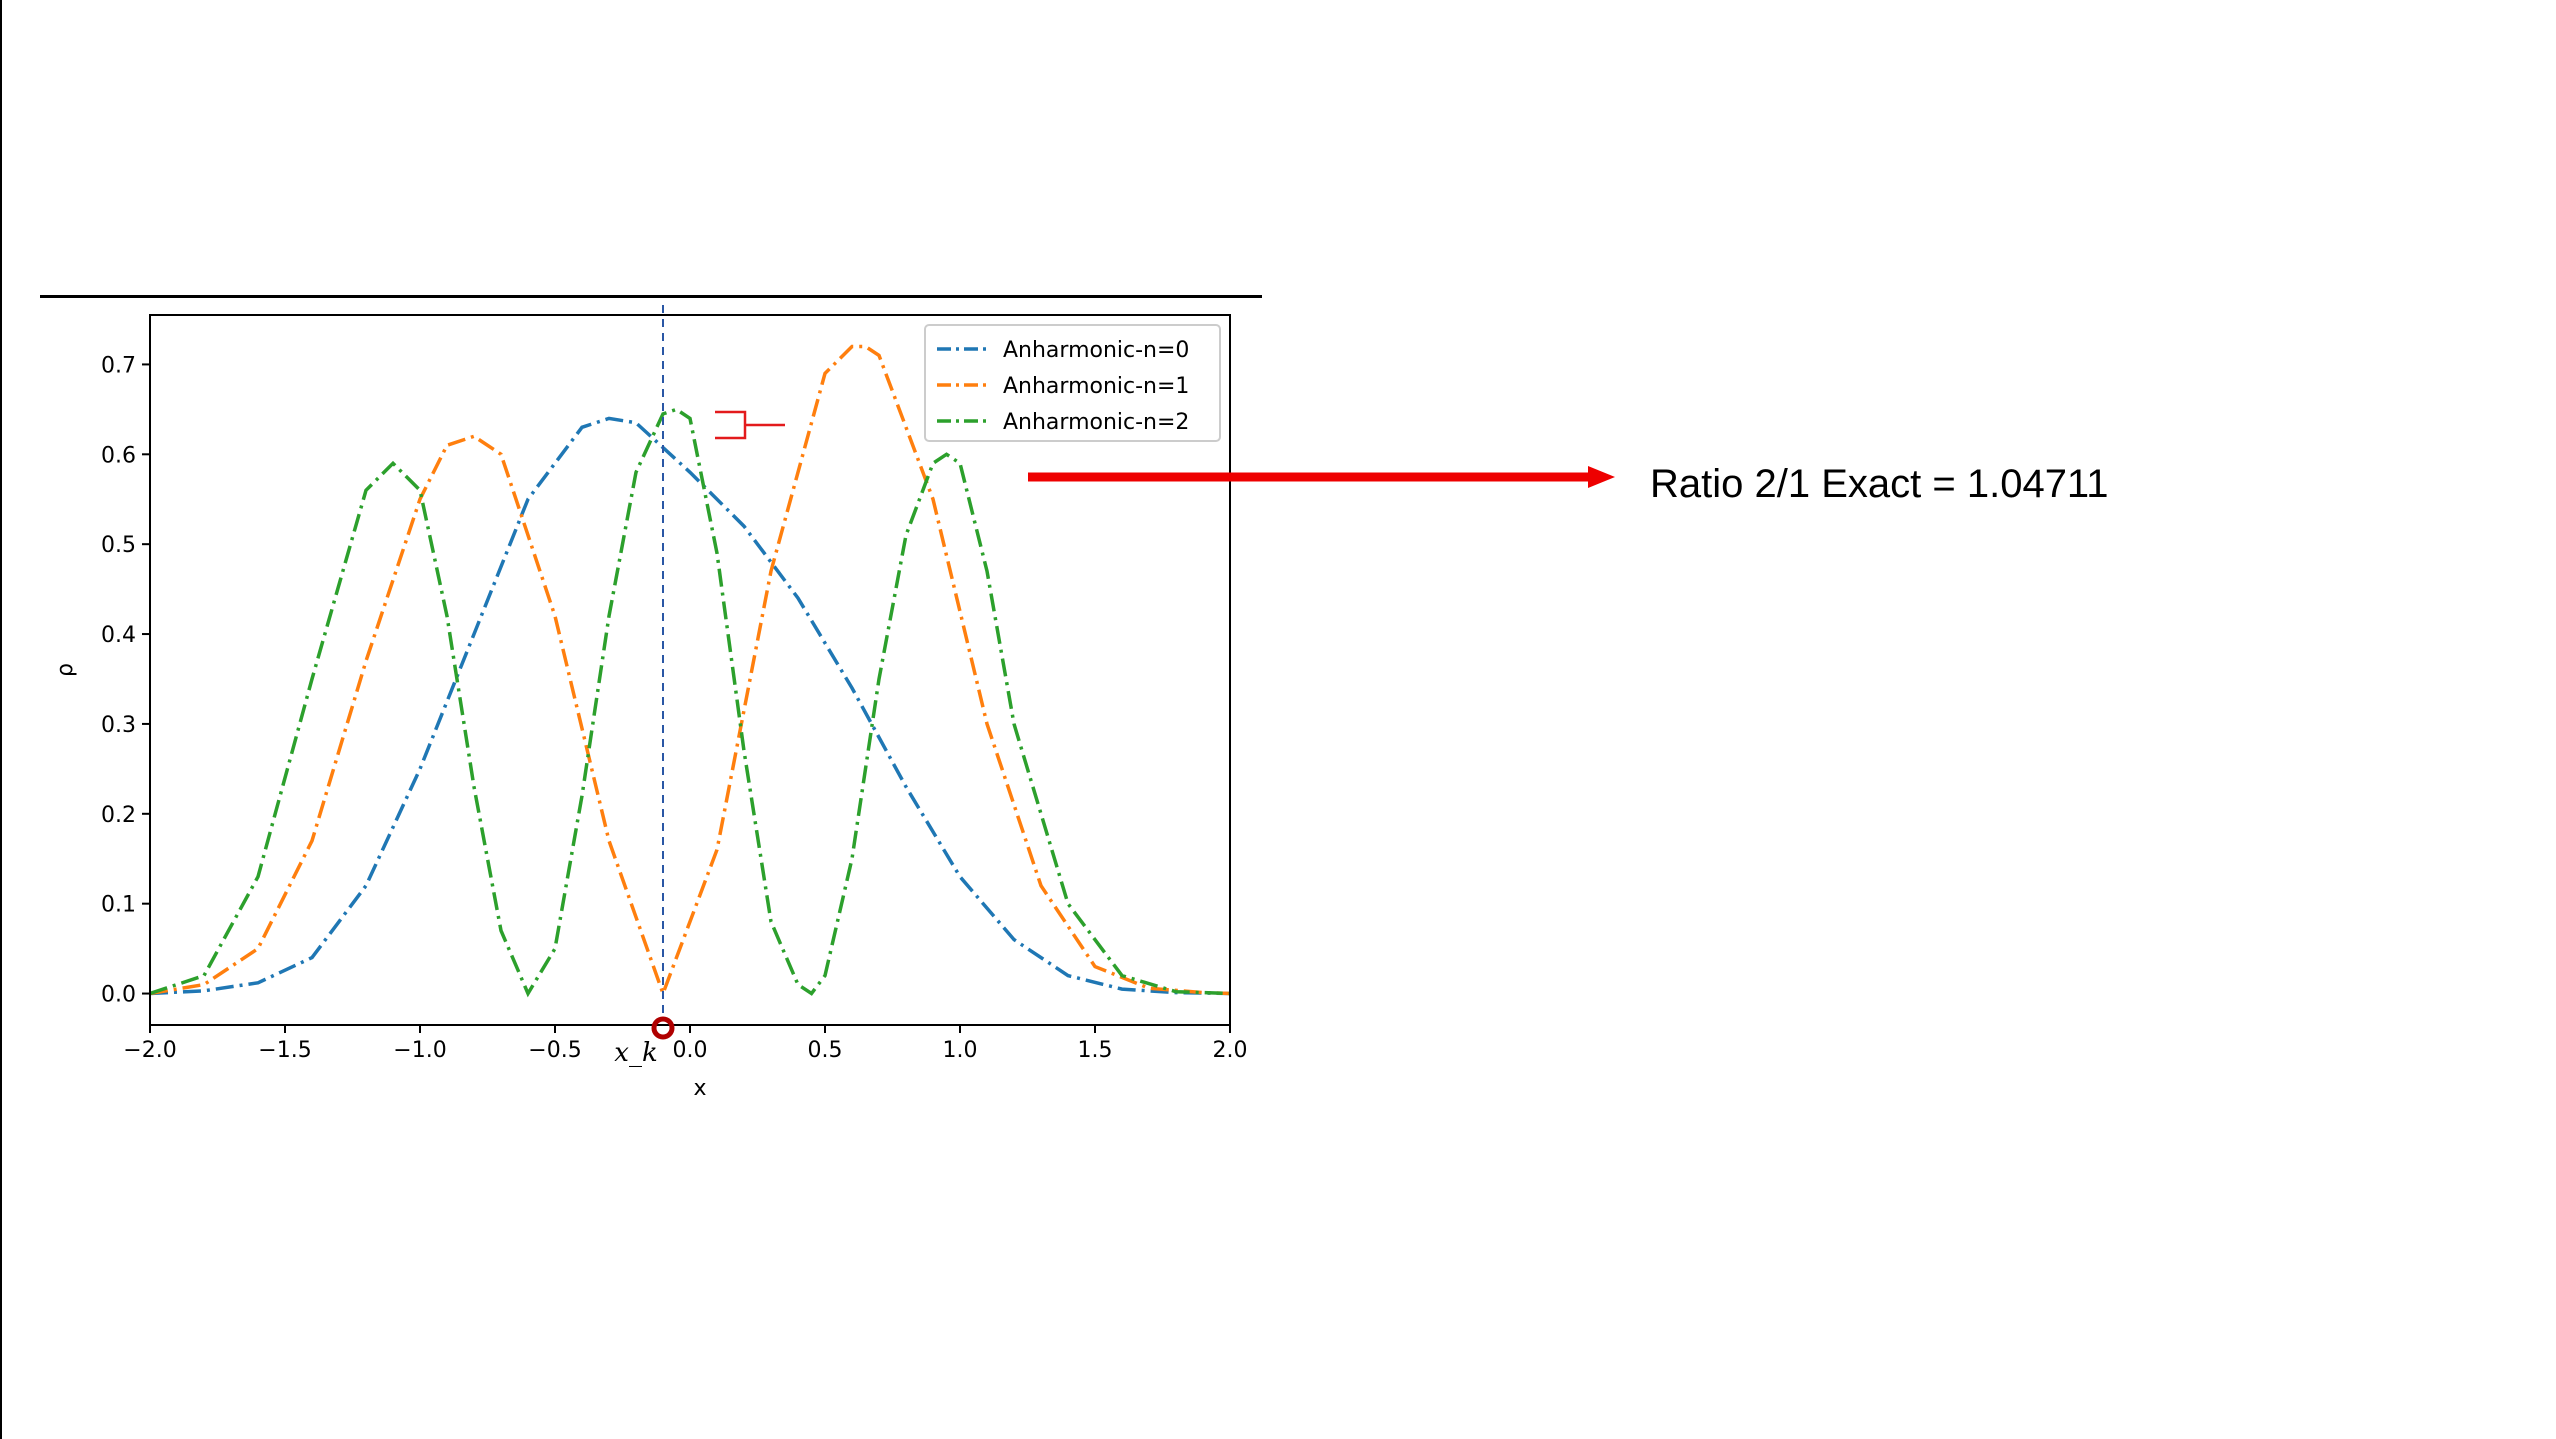 The width and height of the screenshot is (2556, 1439). I want to click on legend-label: Anharmonic-n=1, so click(1096, 386).